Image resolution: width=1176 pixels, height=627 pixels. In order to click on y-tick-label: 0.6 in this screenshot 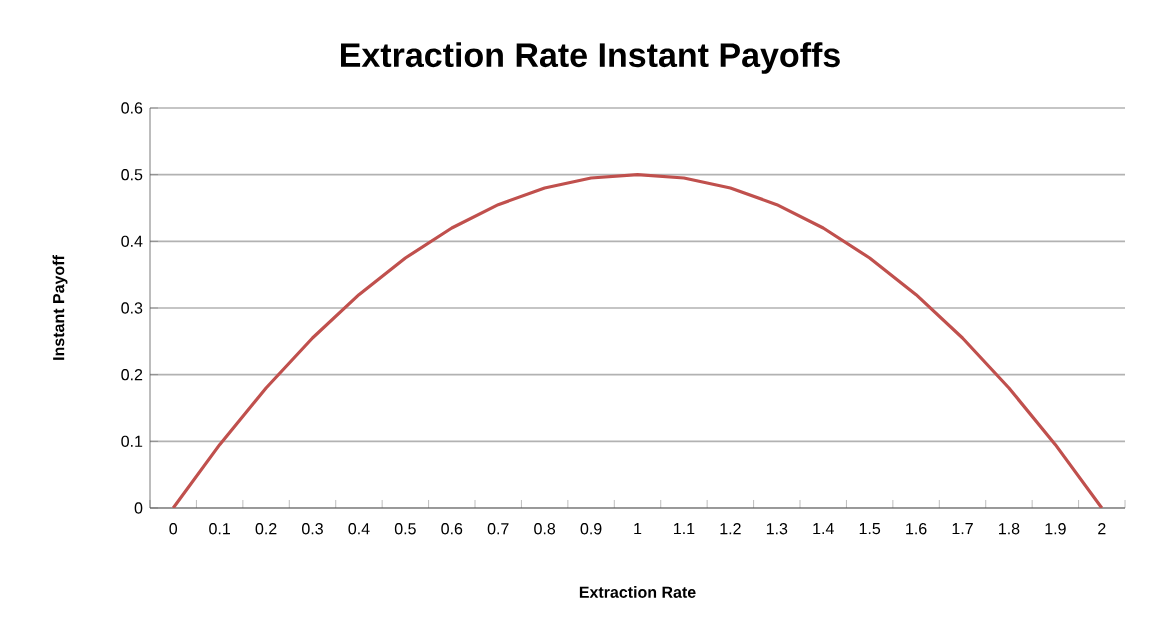, I will do `click(132, 108)`.